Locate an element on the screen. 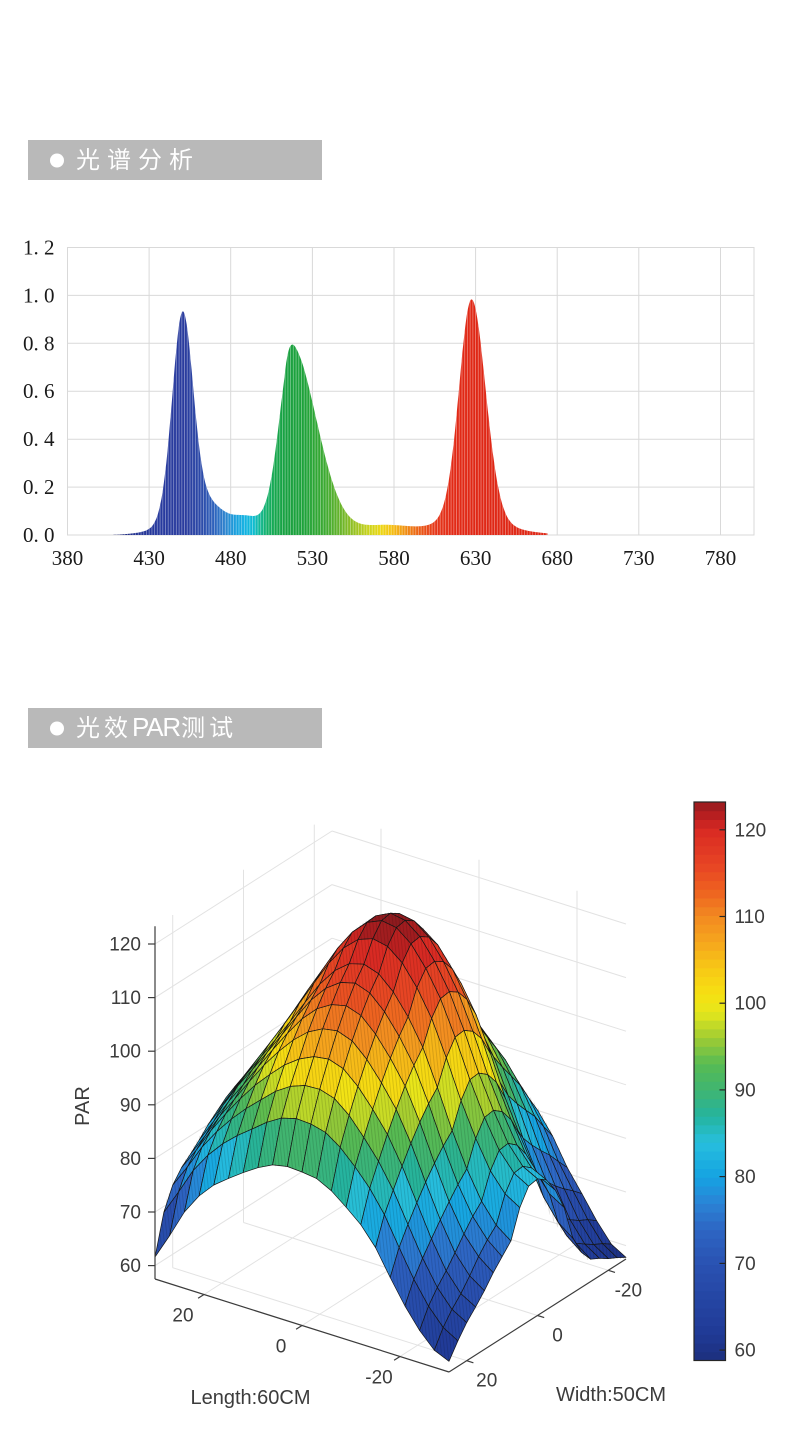  svg-text: 480 is located at coordinates (231, 558).